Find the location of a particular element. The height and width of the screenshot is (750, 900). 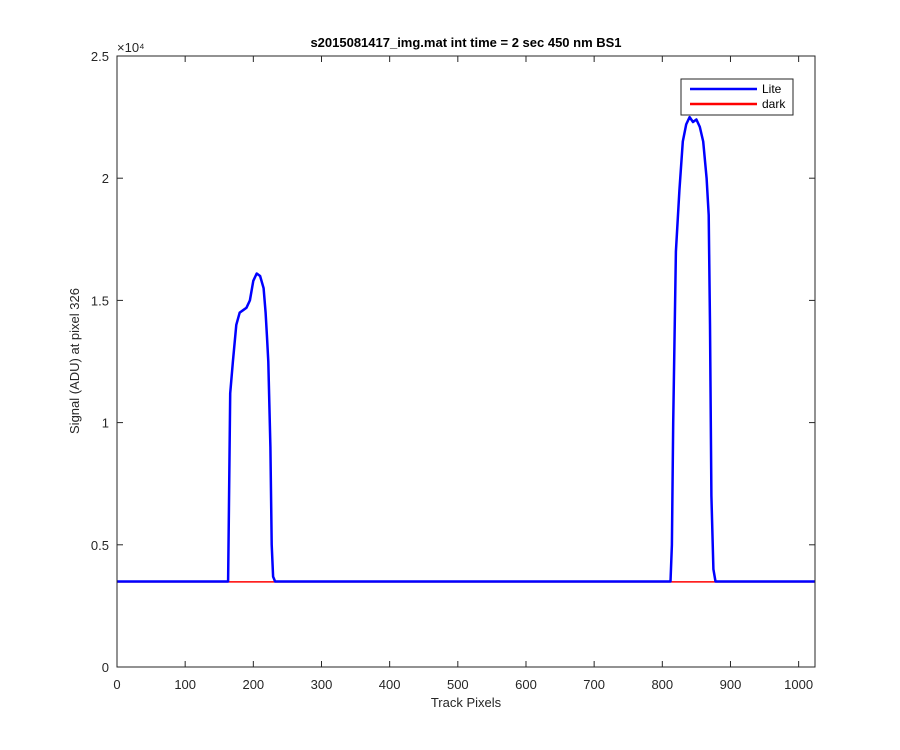

legend: Lite dark is located at coordinates (737, 97).